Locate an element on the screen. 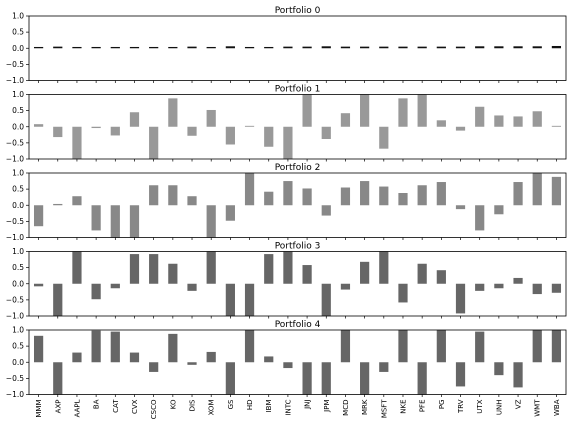 The width and height of the screenshot is (577, 421). x-tick-label-MMM: MMM is located at coordinates (39, 409).